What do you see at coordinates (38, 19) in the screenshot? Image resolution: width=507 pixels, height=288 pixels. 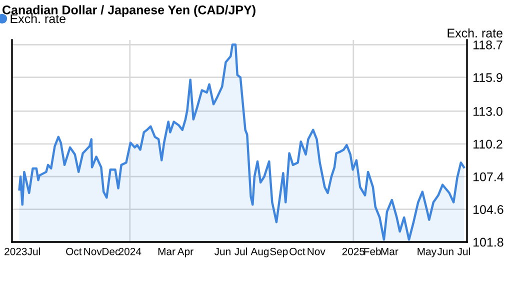 I see `legend-label: Exch. rate` at bounding box center [38, 19].